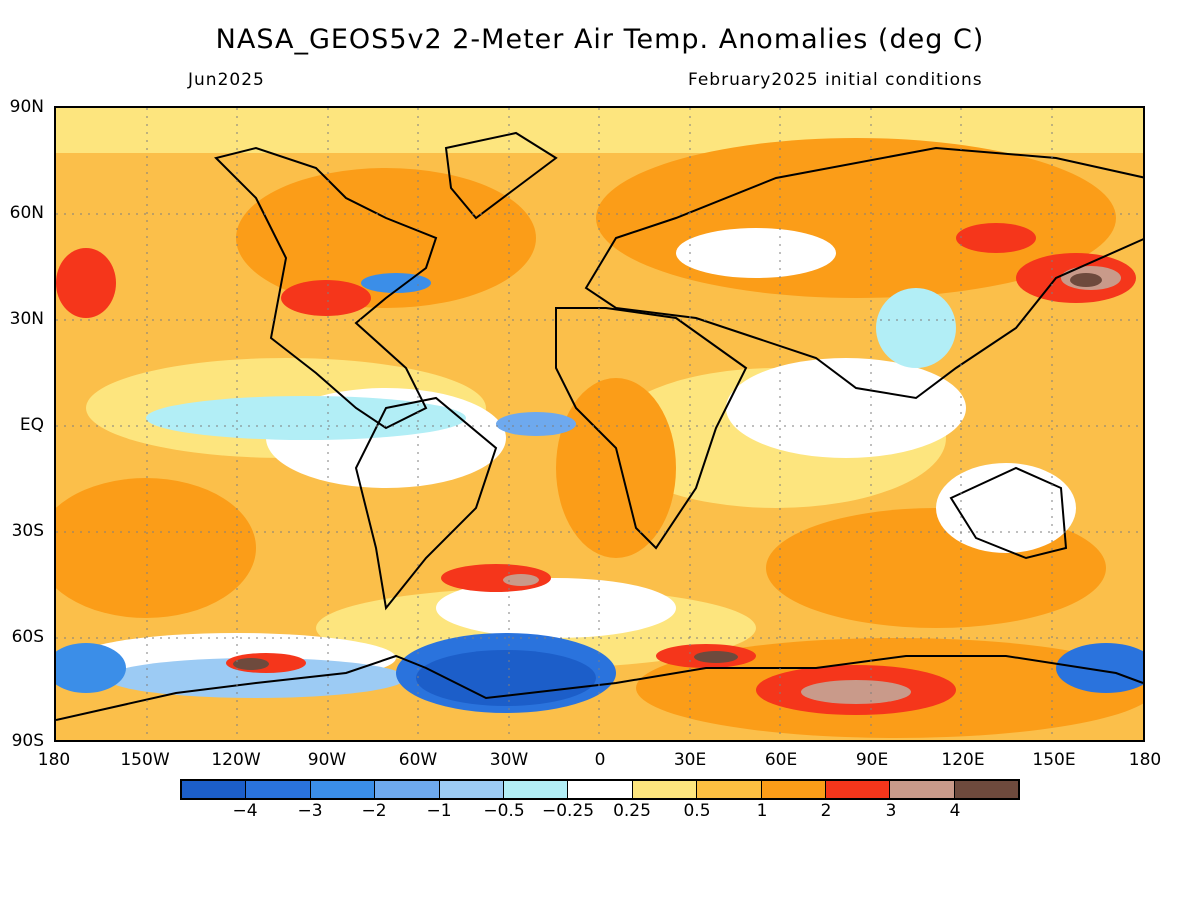 The image size is (1200, 900). Describe the element at coordinates (327, 760) in the screenshot. I see `lon-label-90w: 90W` at that location.